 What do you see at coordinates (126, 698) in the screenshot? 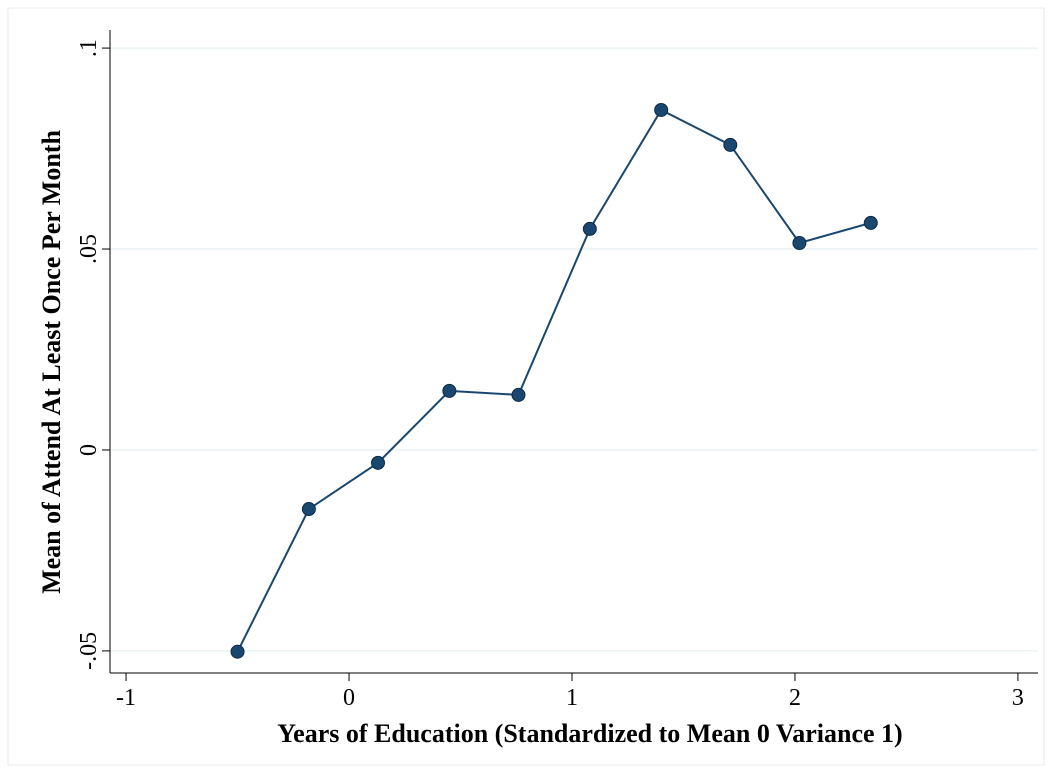
I see `x-tick-label: -1` at bounding box center [126, 698].